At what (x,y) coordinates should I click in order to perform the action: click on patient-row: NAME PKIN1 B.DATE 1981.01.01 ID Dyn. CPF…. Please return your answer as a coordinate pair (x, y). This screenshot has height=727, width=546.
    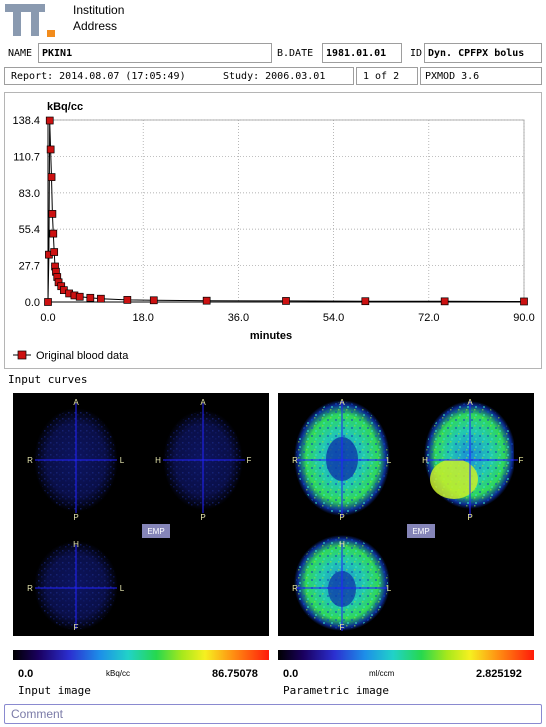
    Looking at the image, I should click on (273, 53).